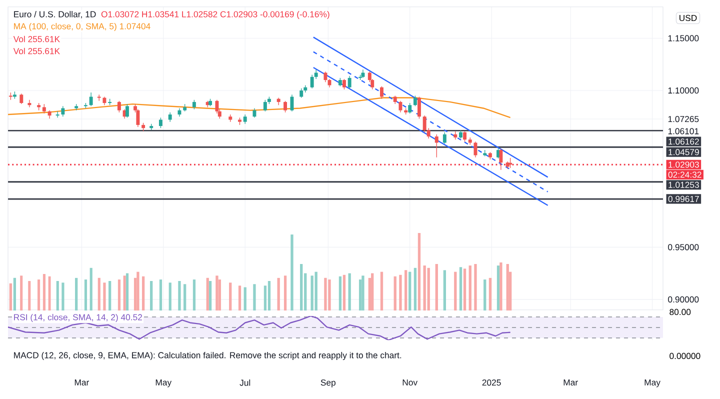  Describe the element at coordinates (683, 165) in the screenshot. I see `ref-line-label: 1.02903` at that location.